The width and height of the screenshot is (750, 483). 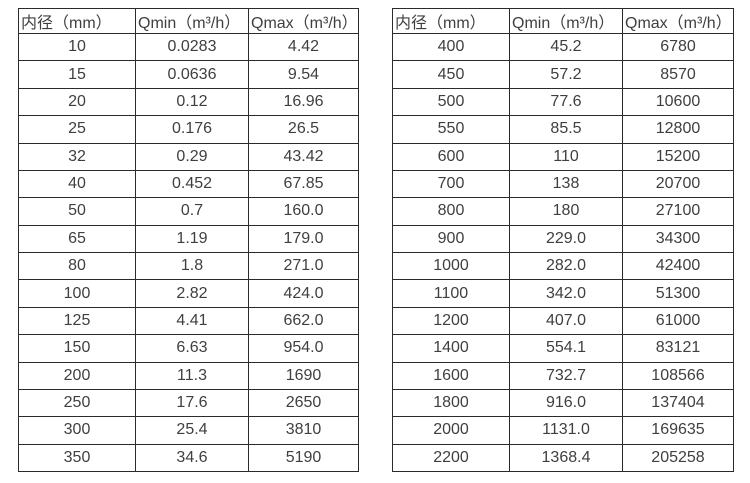 I want to click on table-cell: 954.0, so click(x=303, y=348).